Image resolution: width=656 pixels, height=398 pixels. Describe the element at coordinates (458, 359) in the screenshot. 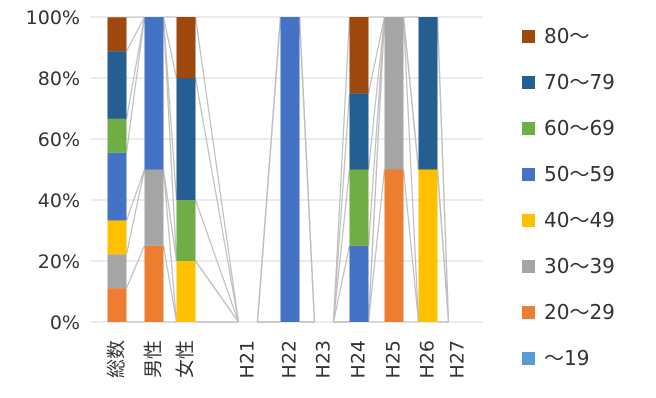

I see `x-category-label: H27` at that location.